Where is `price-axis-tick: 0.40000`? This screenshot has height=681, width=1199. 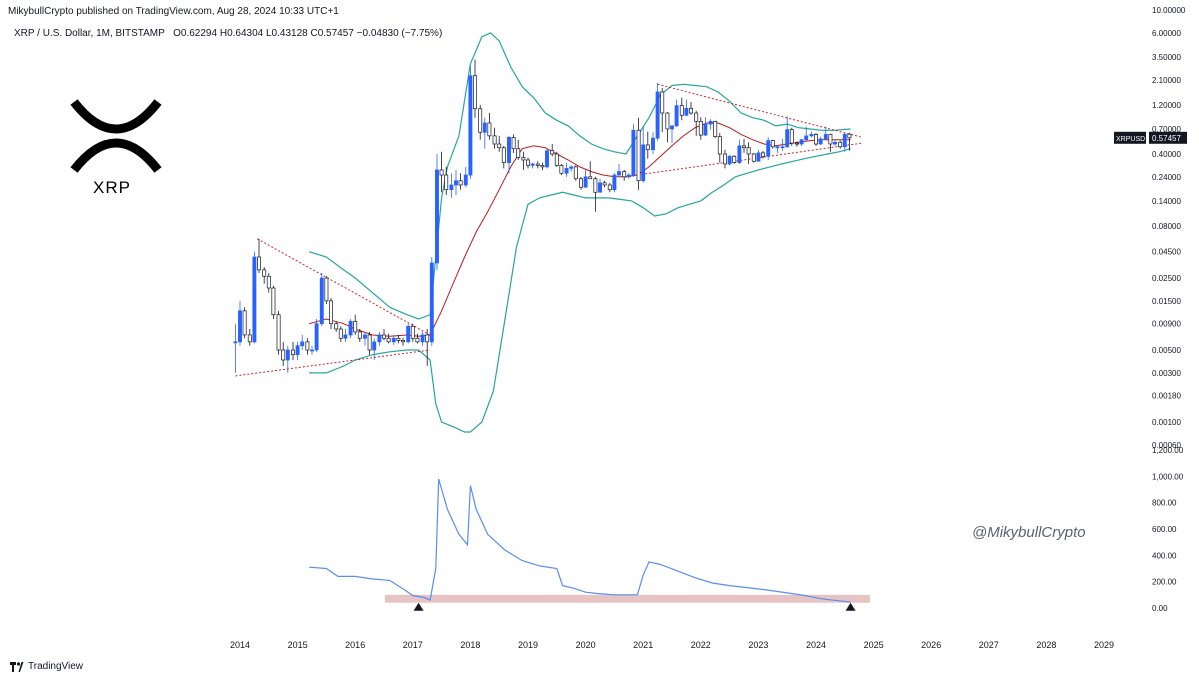
price-axis-tick: 0.40000 is located at coordinates (1166, 154).